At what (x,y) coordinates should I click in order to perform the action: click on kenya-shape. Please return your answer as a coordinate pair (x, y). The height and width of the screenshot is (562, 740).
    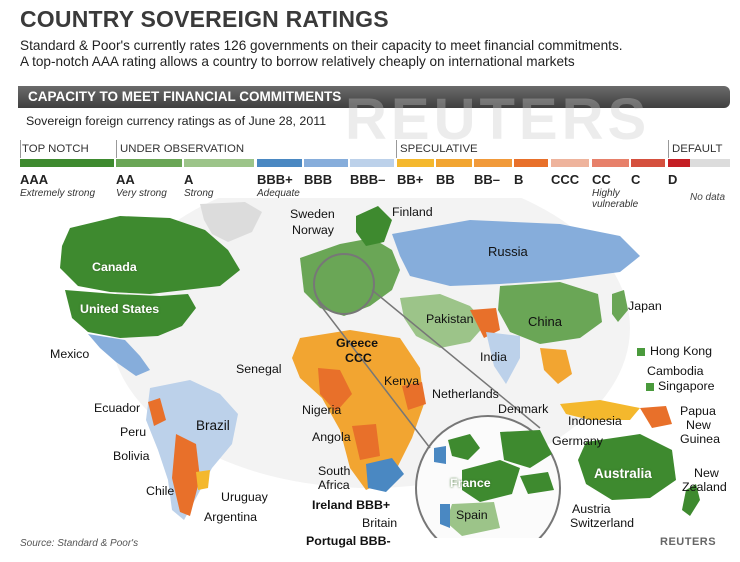
    Looking at the image, I should click on (414, 396).